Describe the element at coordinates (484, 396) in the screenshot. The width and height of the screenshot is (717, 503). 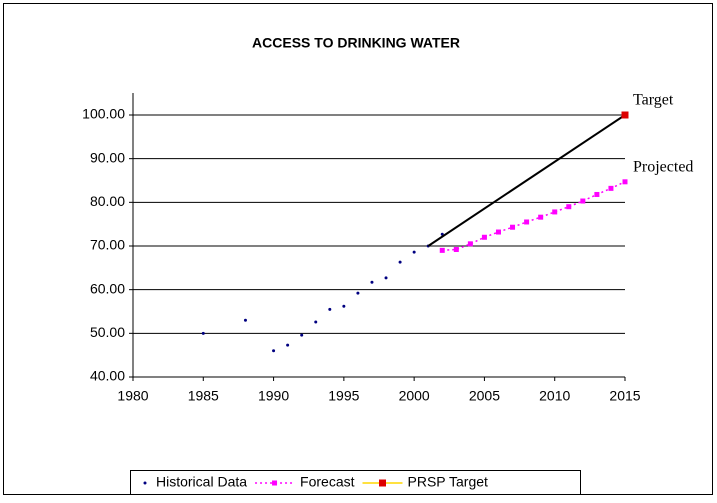
I see `x-tick-label: 2005` at that location.